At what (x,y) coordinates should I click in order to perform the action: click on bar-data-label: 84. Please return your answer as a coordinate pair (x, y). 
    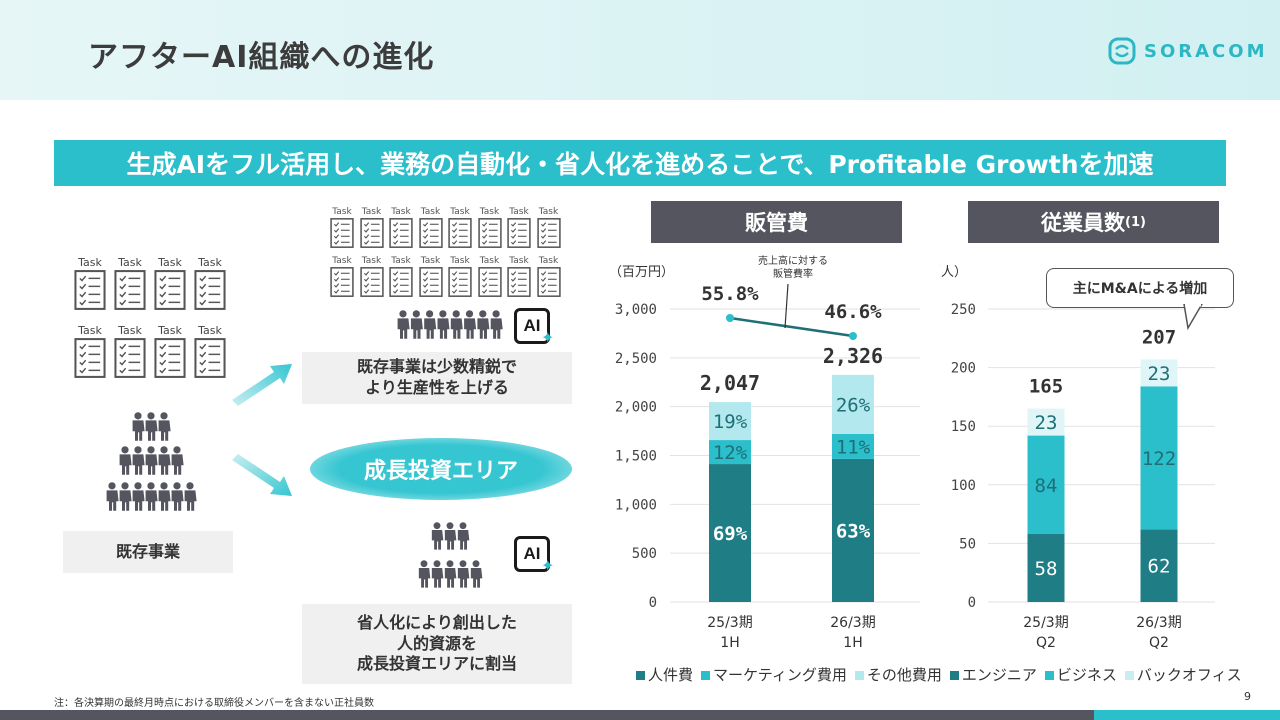
    Looking at the image, I should click on (1046, 486).